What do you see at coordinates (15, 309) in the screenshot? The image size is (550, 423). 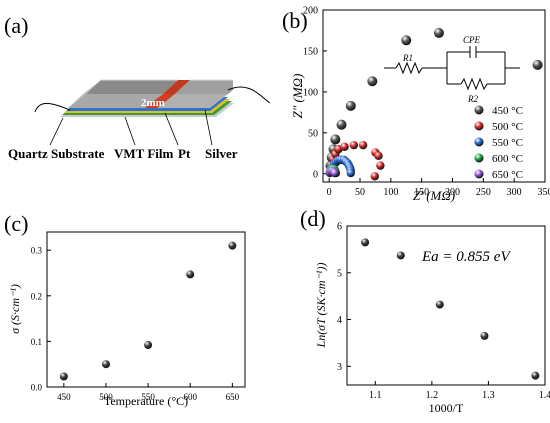 I see `y-axis-label: σ (S·cm⁻¹)` at bounding box center [15, 309].